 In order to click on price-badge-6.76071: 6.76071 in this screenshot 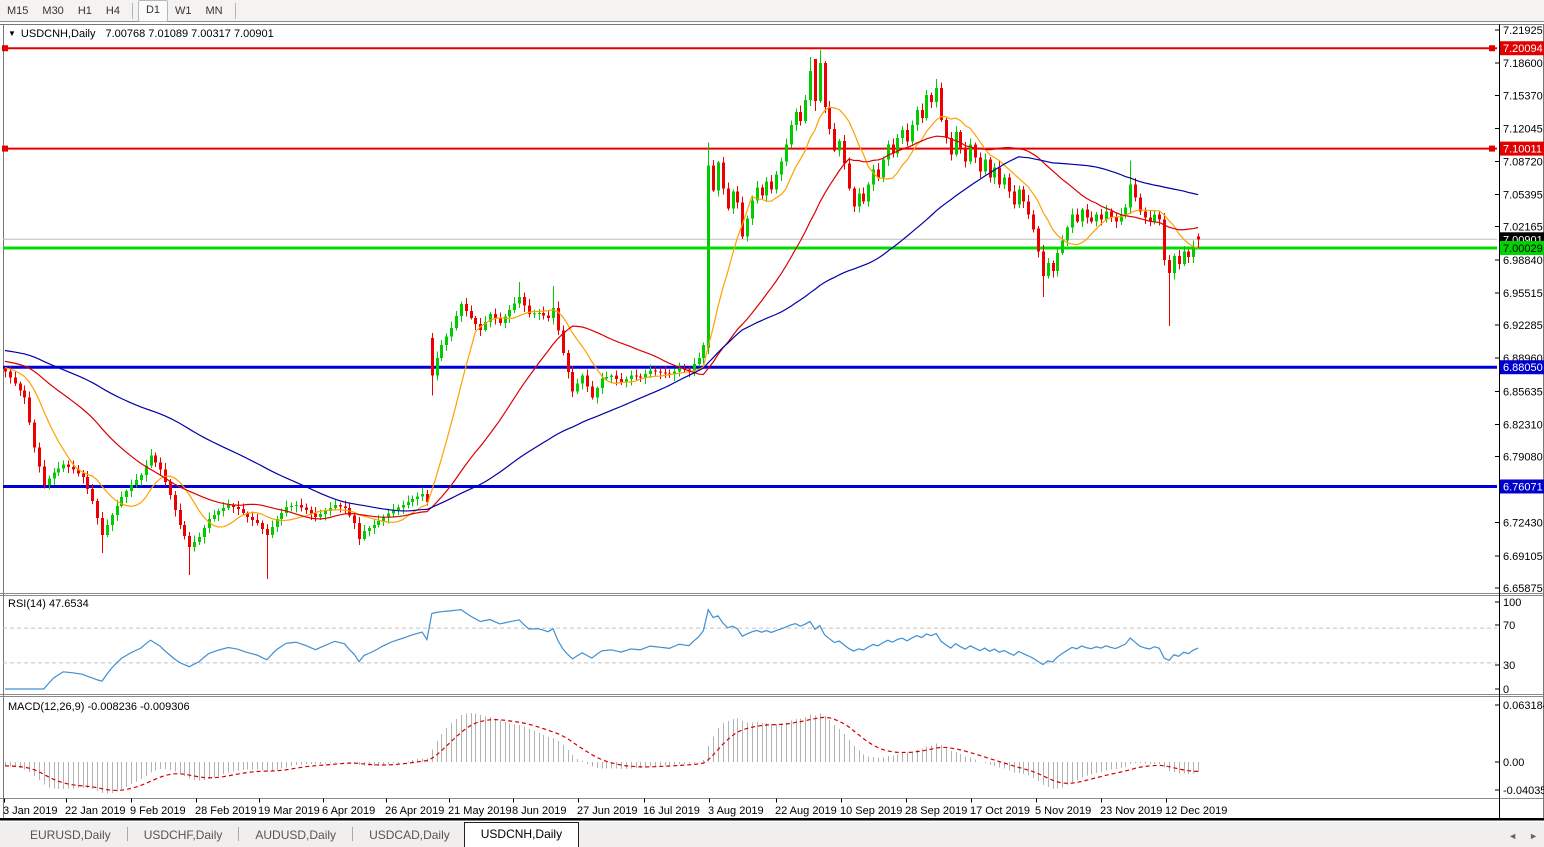, I will do `click(1522, 486)`.